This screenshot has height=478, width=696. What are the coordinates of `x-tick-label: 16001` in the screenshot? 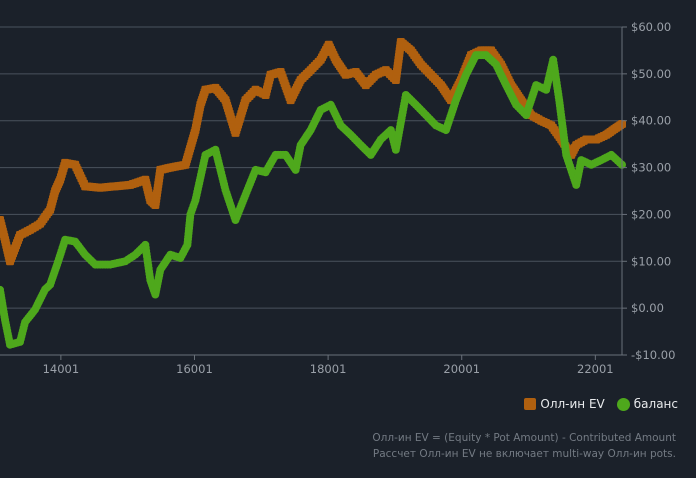 It's located at (194, 369).